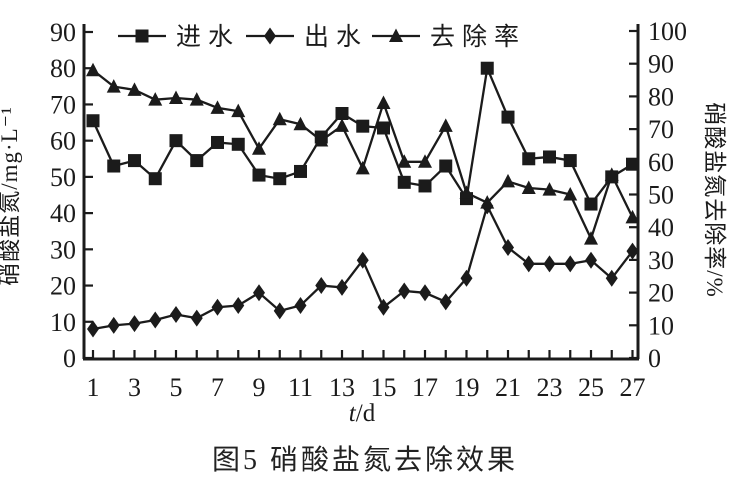 This screenshot has width=730, height=481. I want to click on svg-text: 15, so click(384, 387).